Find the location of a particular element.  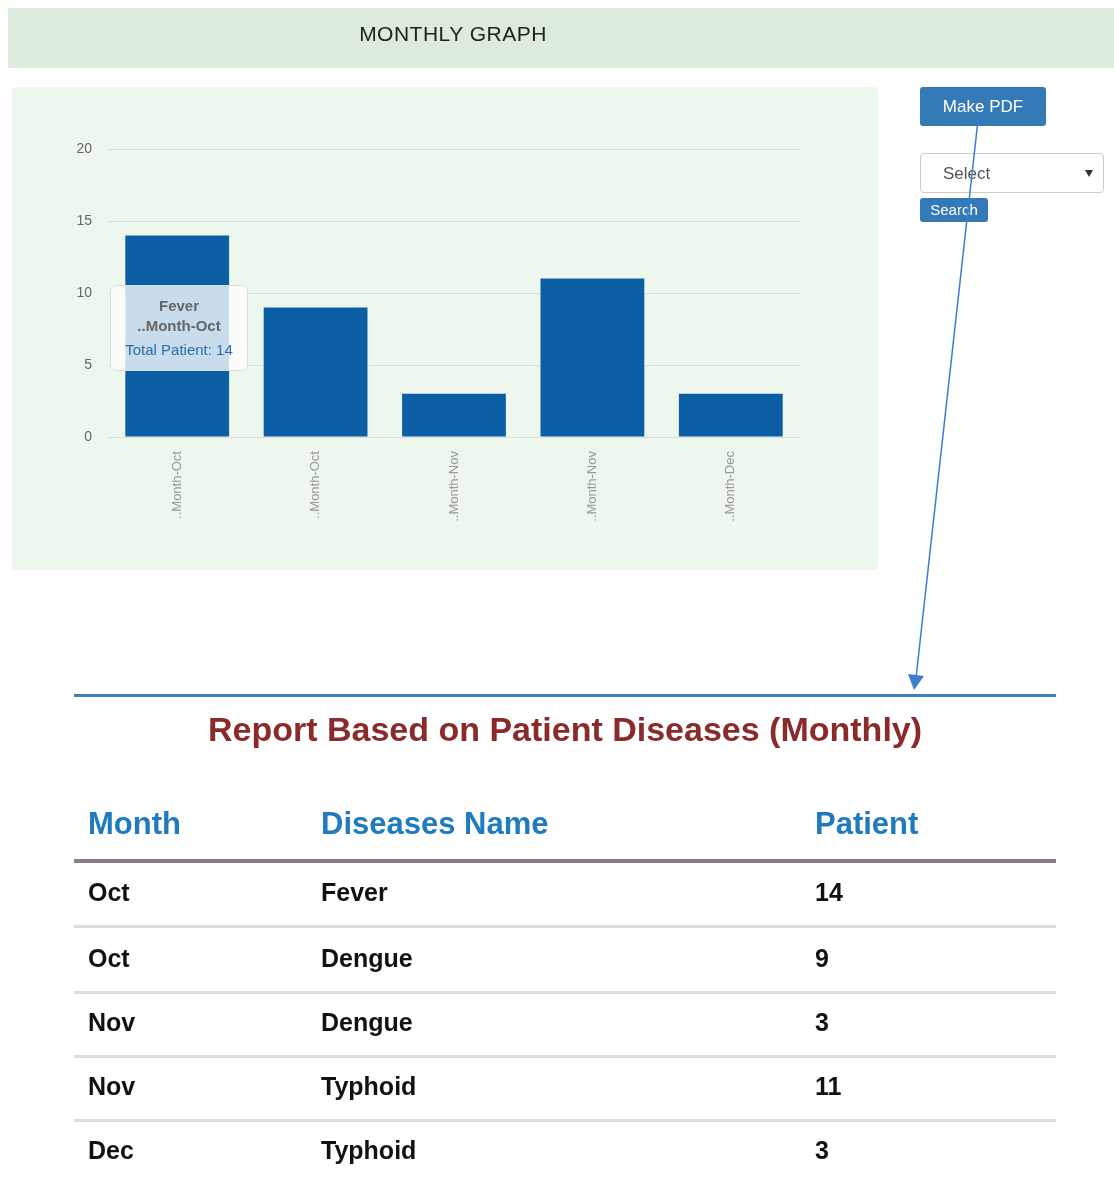

annotation: Total Patient: 14 is located at coordinates (179, 350).